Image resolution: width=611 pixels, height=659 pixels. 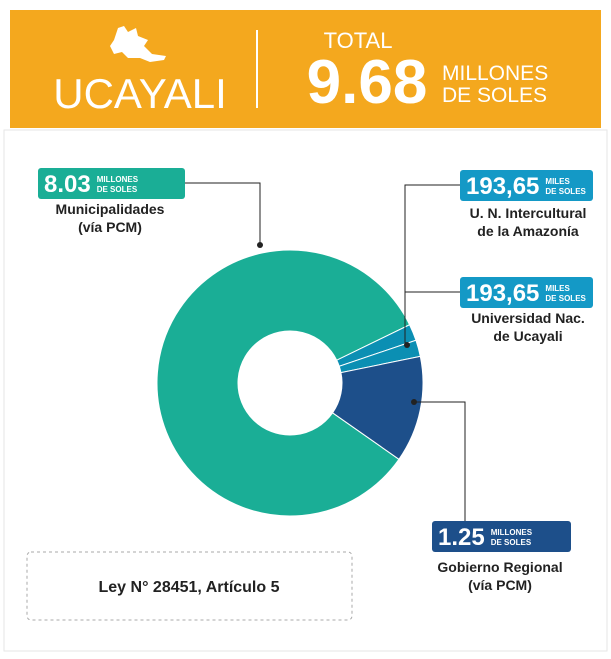 I want to click on source-box, so click(x=189, y=586).